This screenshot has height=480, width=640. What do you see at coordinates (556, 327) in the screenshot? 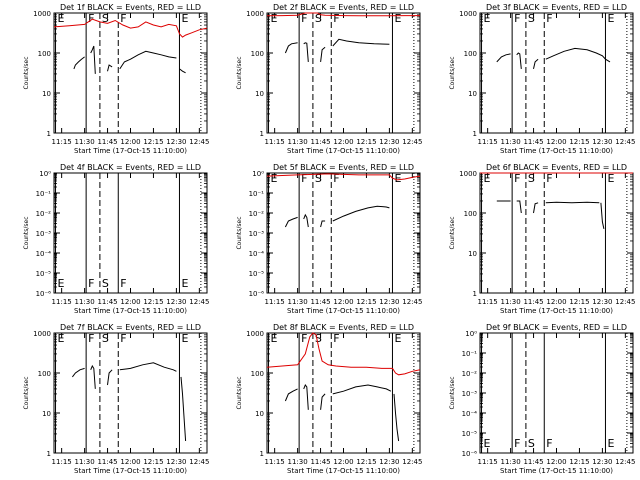
I see `chart-title: Det 9f BLACK = Events, RED = LLD` at bounding box center [556, 327].